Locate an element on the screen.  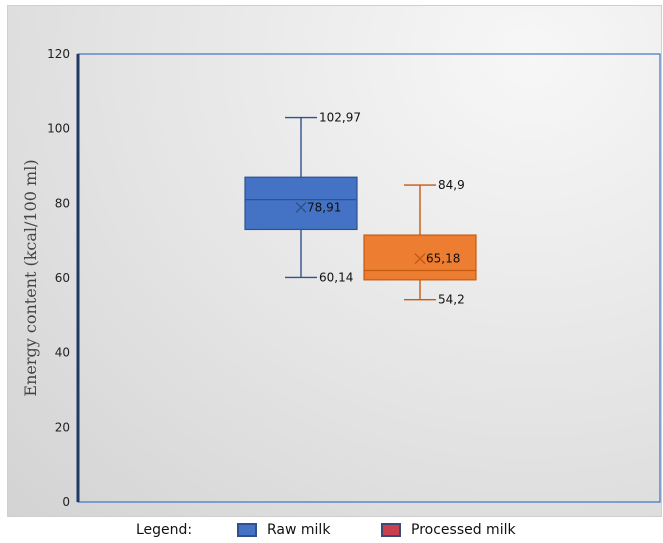
y-tick-label: 80 is located at coordinates (62, 203).